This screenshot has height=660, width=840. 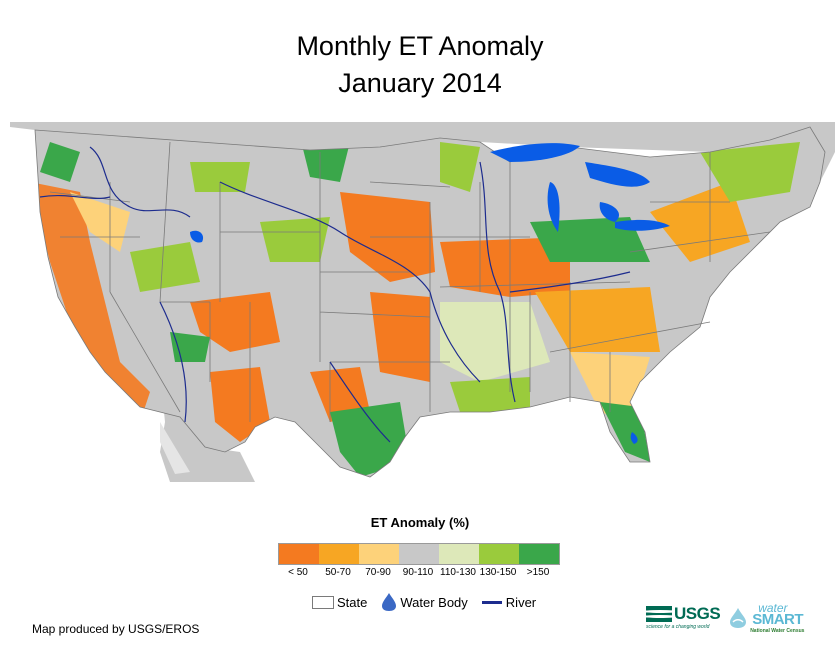 I want to click on water-drop-icon, so click(x=389, y=602).